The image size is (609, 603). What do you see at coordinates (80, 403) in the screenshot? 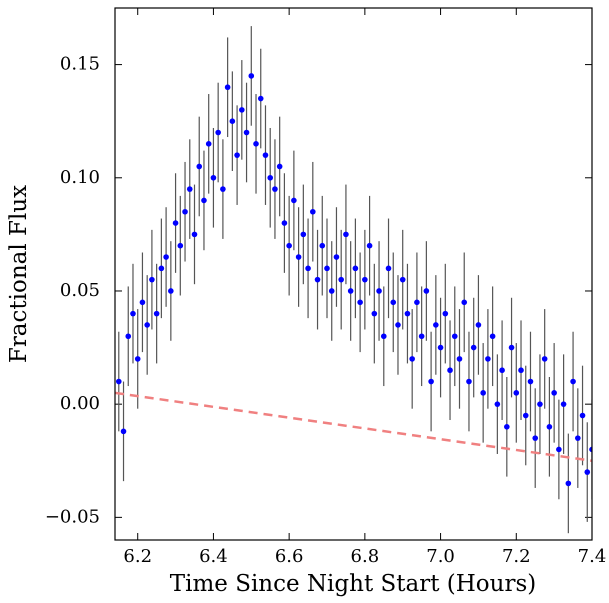
I see `y-tick-label: 0.00` at bounding box center [80, 403].